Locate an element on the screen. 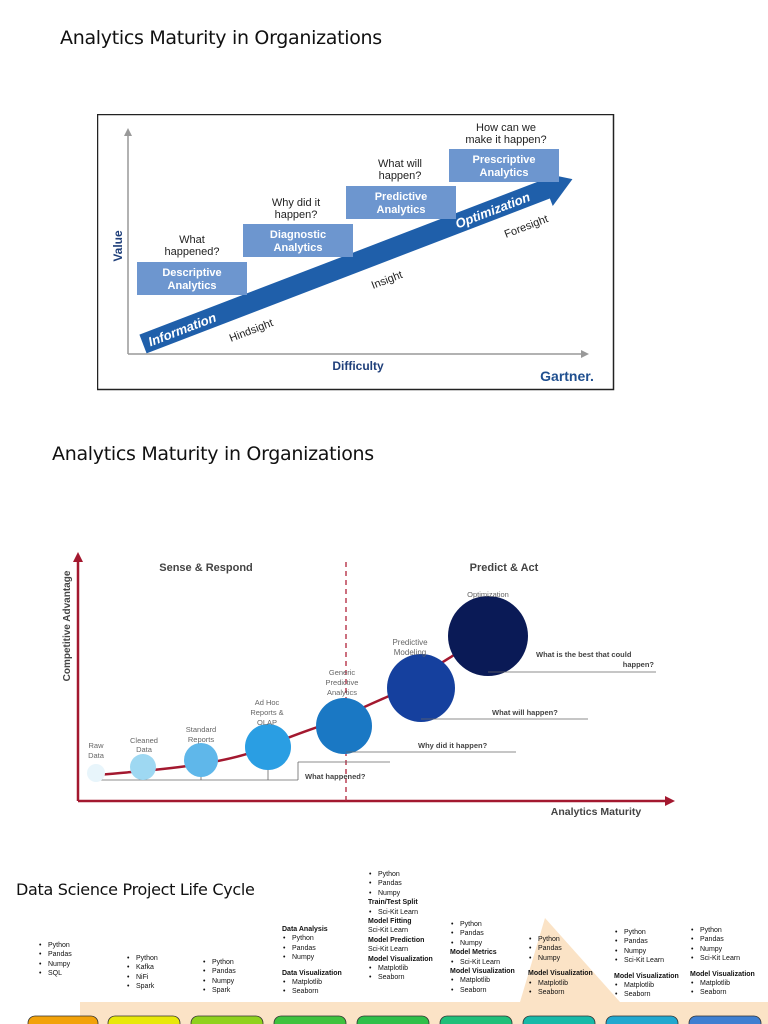  label-standard-reports-1: Standard is located at coordinates (201, 729).